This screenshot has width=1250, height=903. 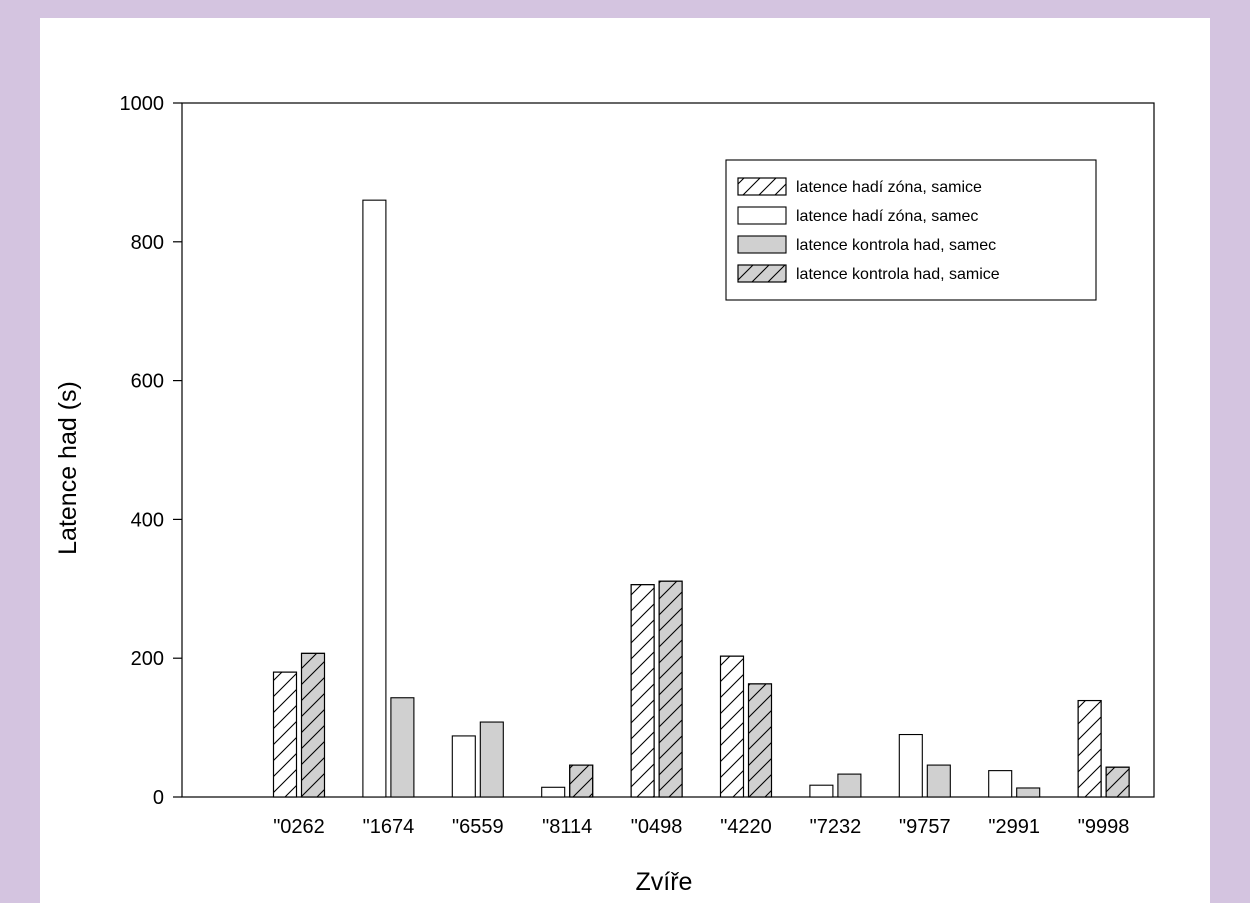 What do you see at coordinates (147, 659) in the screenshot?
I see `y-tick-label: 200` at bounding box center [147, 659].